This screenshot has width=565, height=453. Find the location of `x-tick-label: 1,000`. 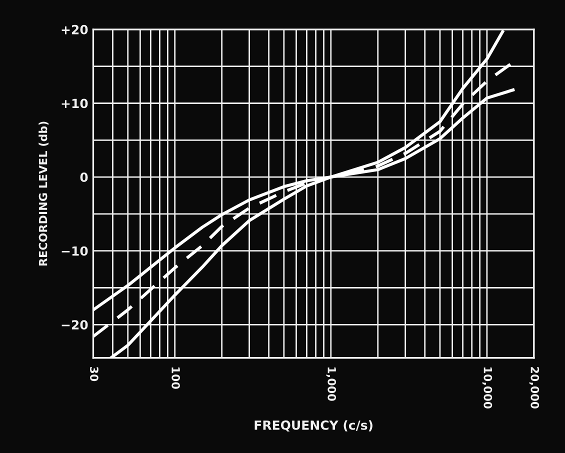

x-tick-label: 1,000 is located at coordinates (331, 384).